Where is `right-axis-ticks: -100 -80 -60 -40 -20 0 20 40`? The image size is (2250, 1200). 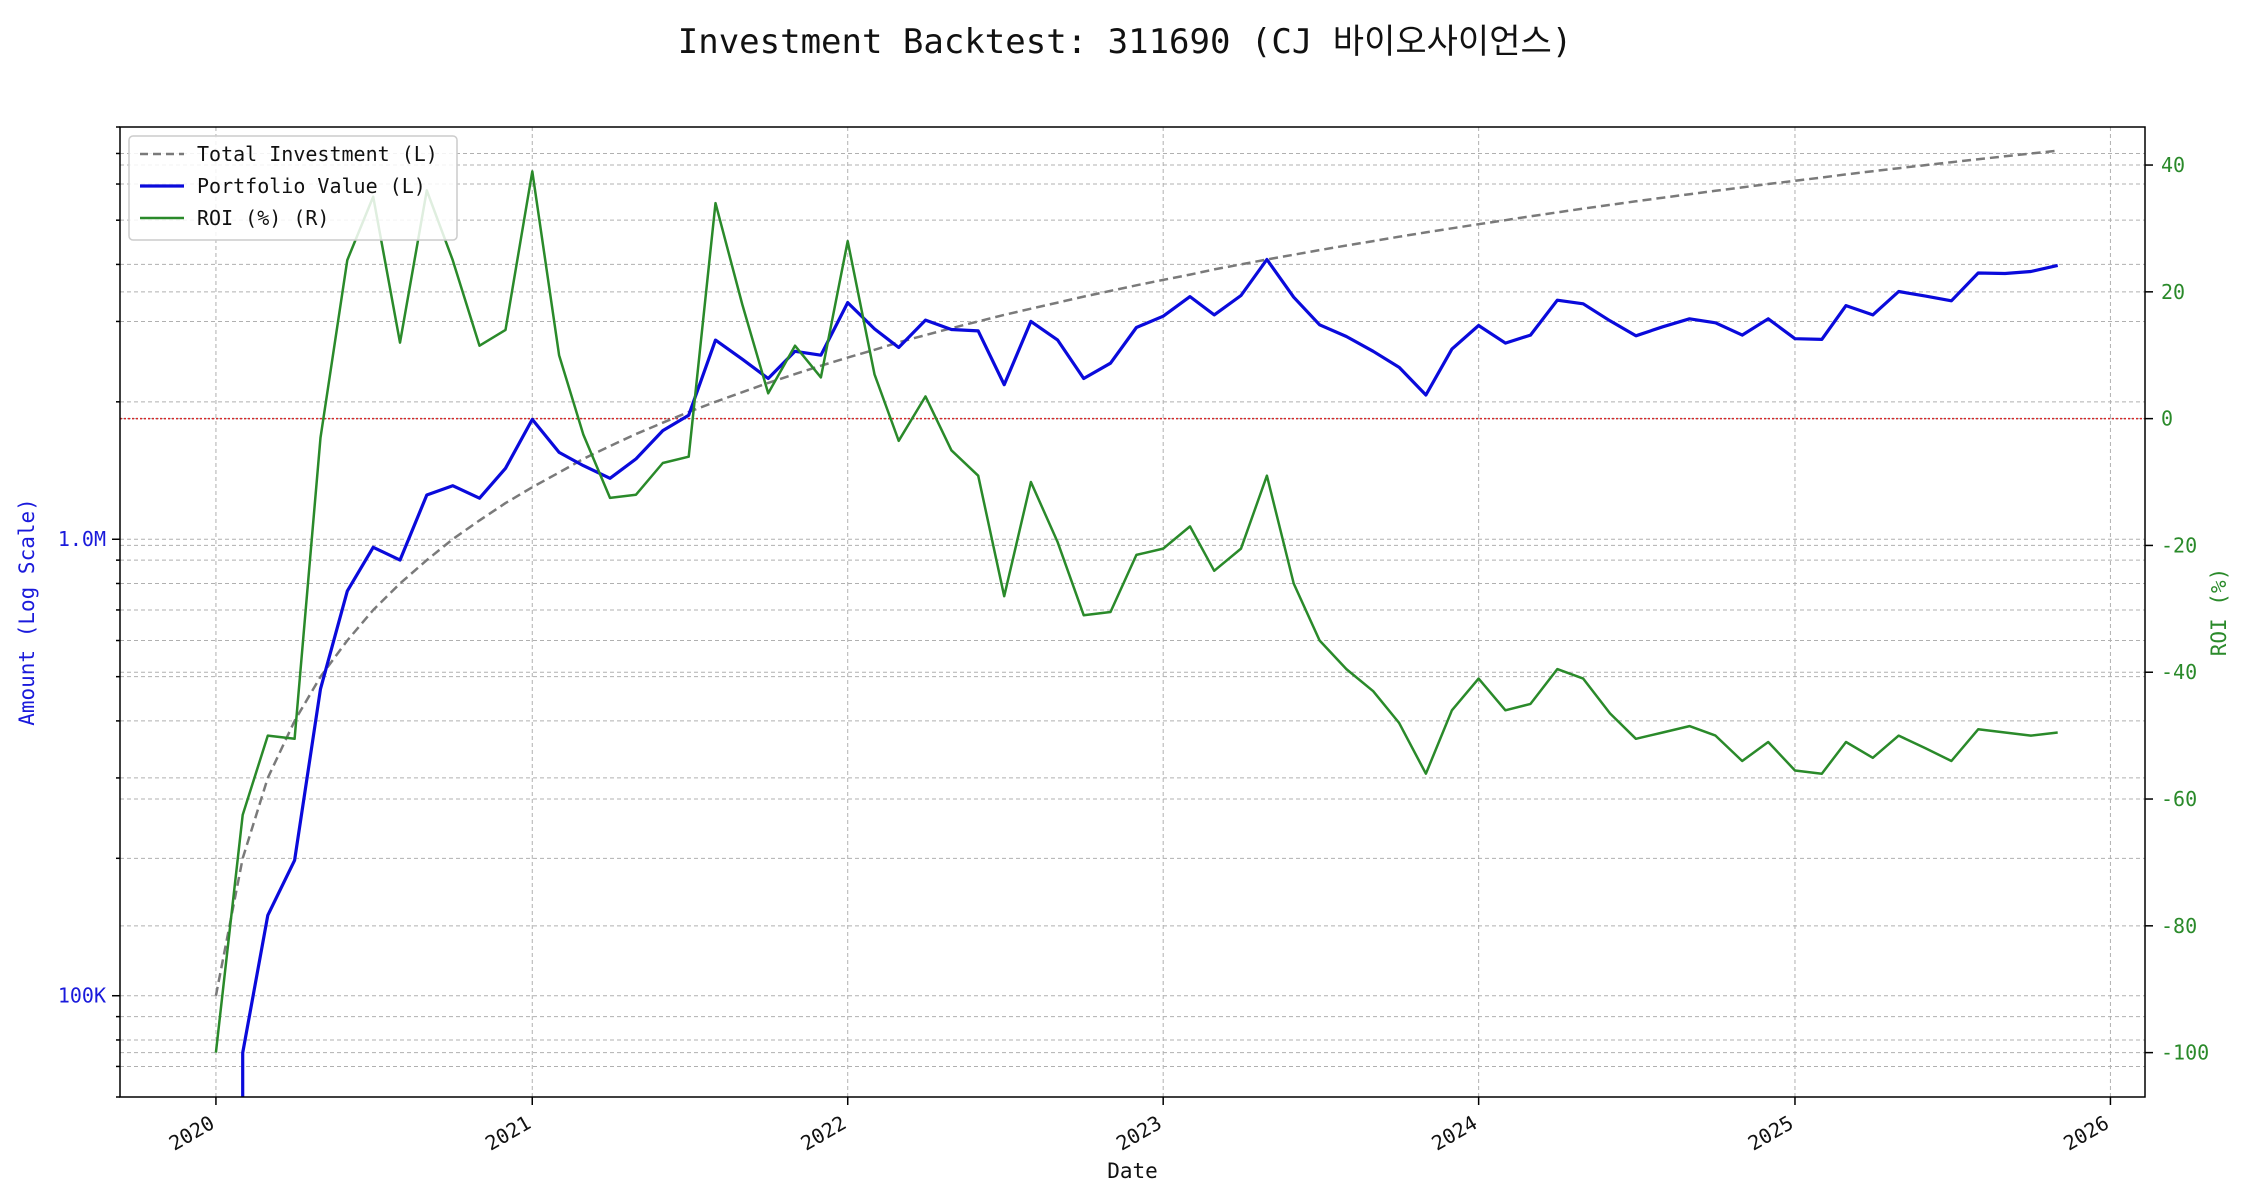 right-axis-ticks: -100 -80 -60 -40 -20 0 20 40 is located at coordinates (2177, 609).